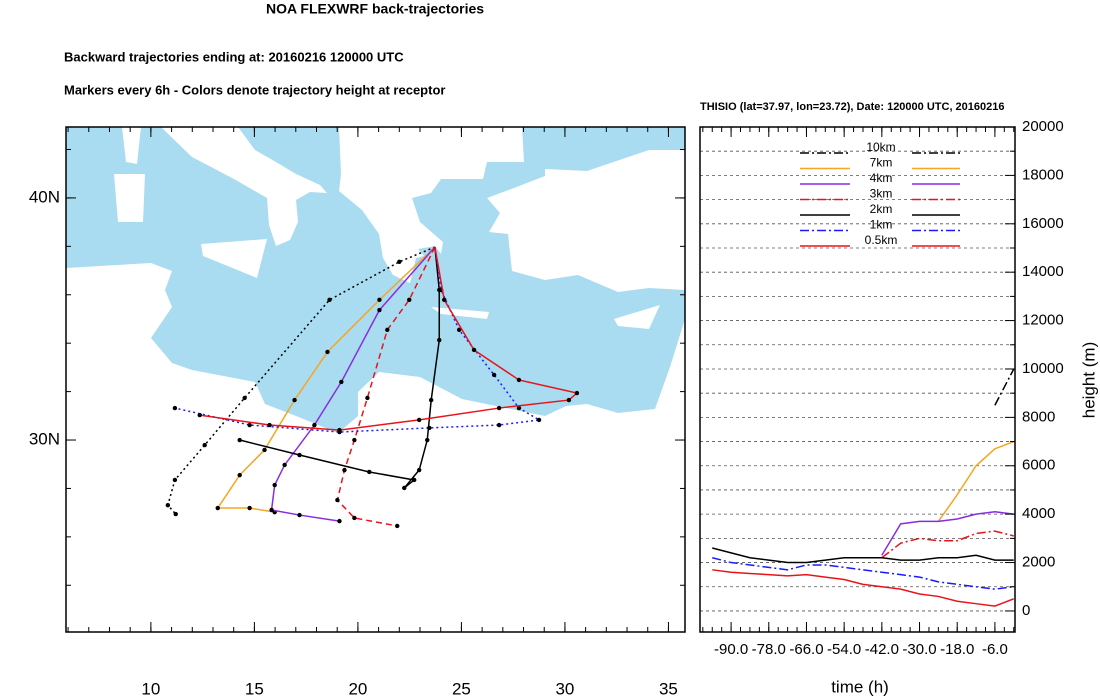 The image size is (1100, 700). I want to click on y-tick-label: 40N, so click(44, 196).